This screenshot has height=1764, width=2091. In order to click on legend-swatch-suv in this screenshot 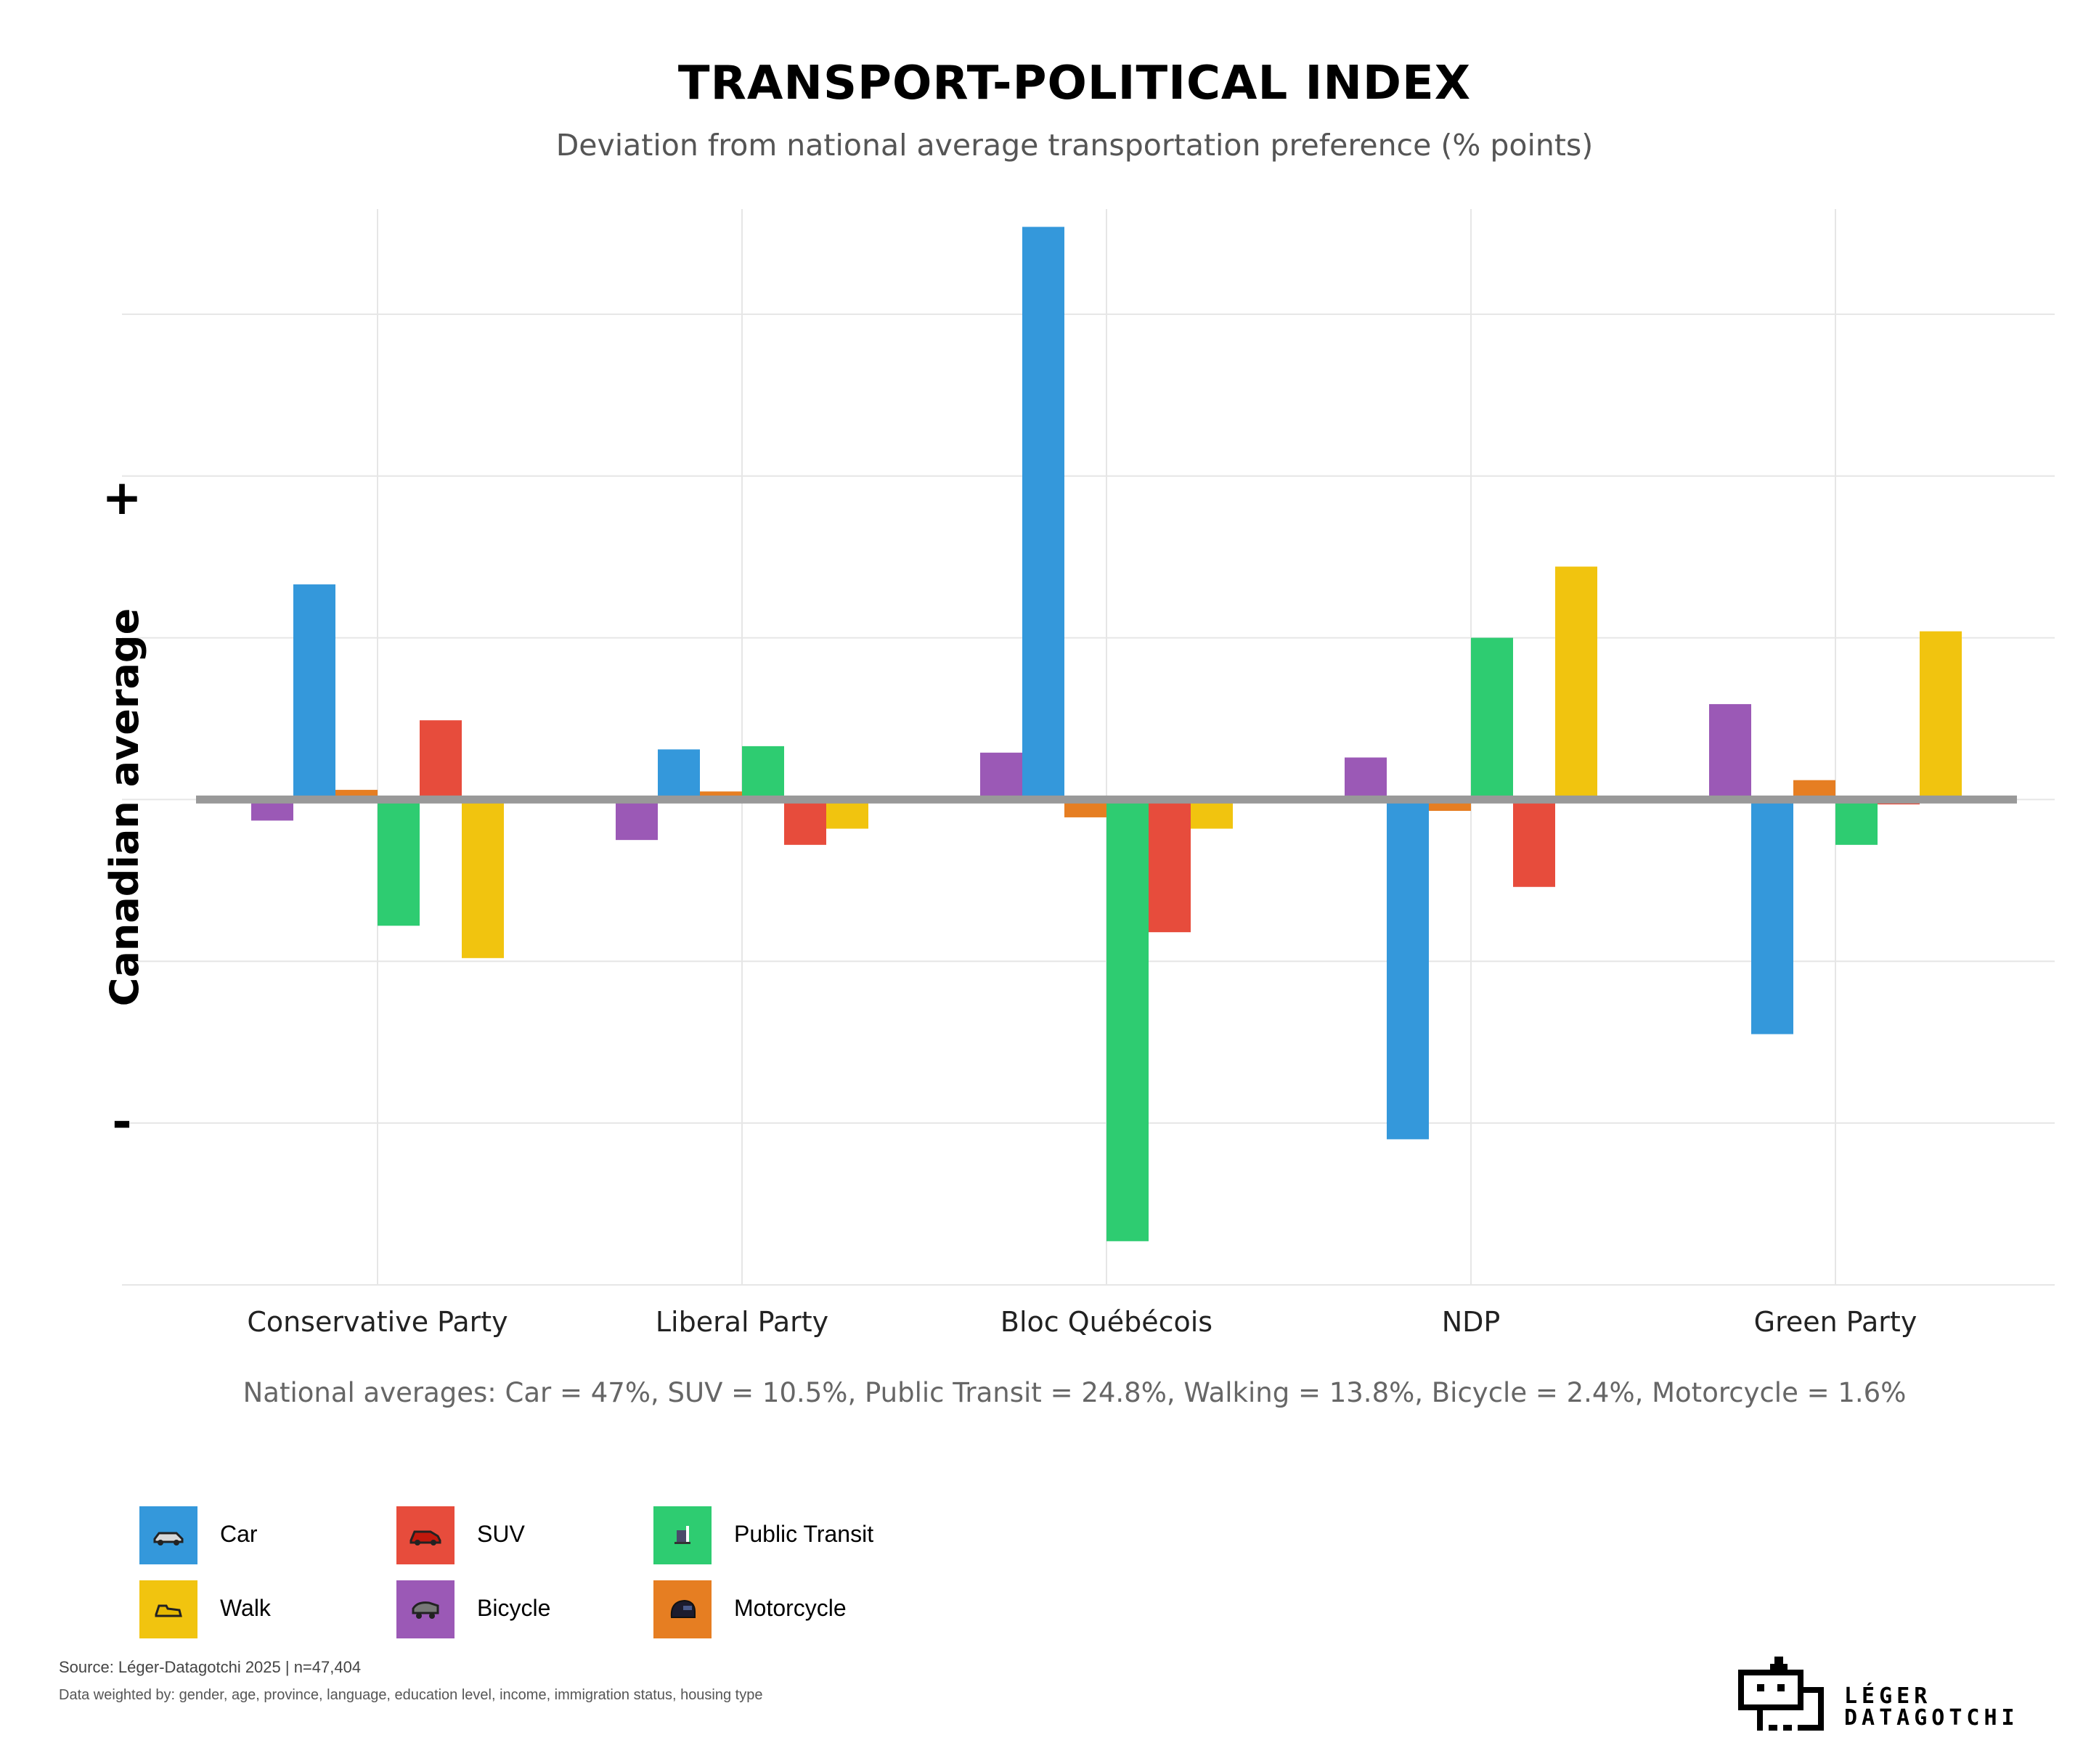, I will do `click(426, 1535)`.